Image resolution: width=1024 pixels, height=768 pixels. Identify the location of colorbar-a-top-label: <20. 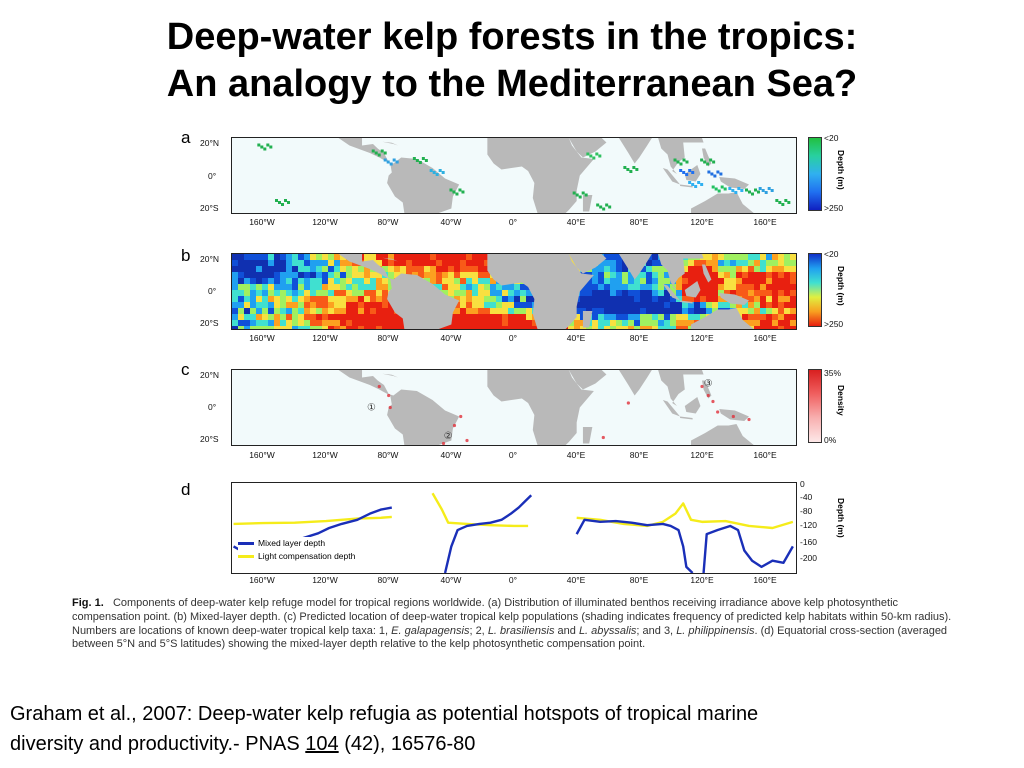
(831, 138).